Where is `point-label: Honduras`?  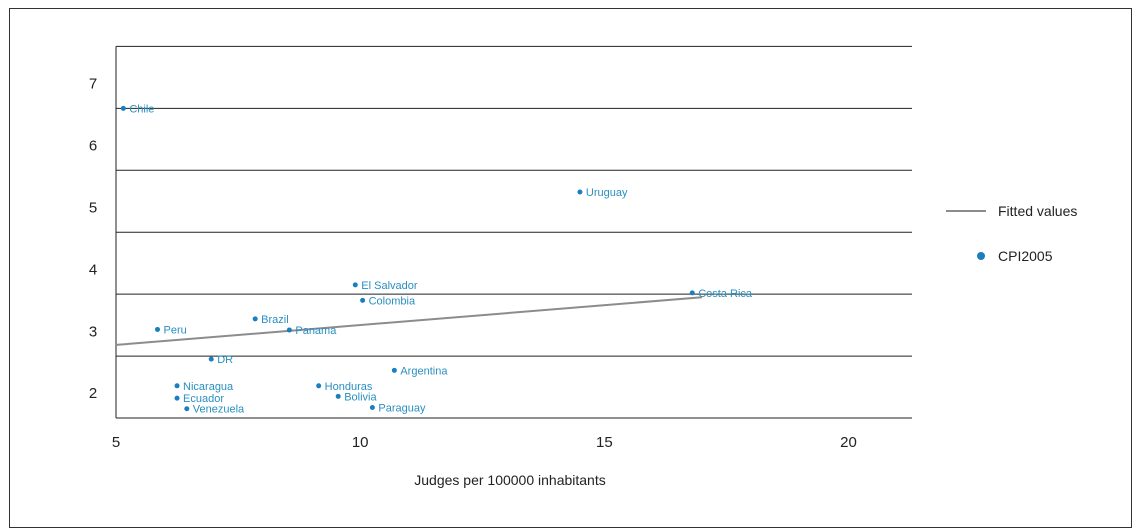 point-label: Honduras is located at coordinates (349, 387).